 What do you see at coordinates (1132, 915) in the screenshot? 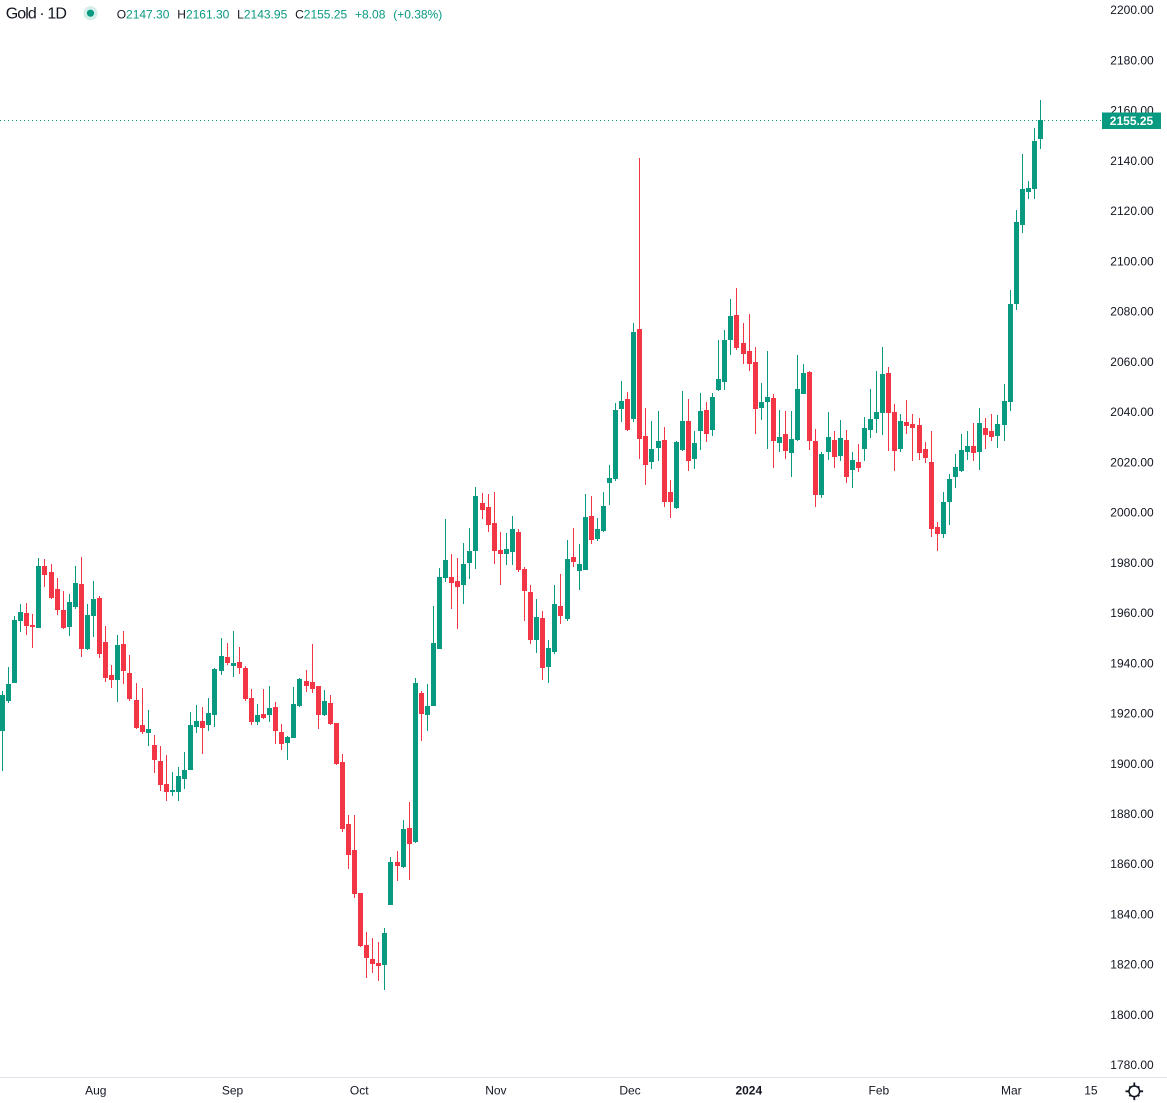
I see `svg-text: 1840.00` at bounding box center [1132, 915].